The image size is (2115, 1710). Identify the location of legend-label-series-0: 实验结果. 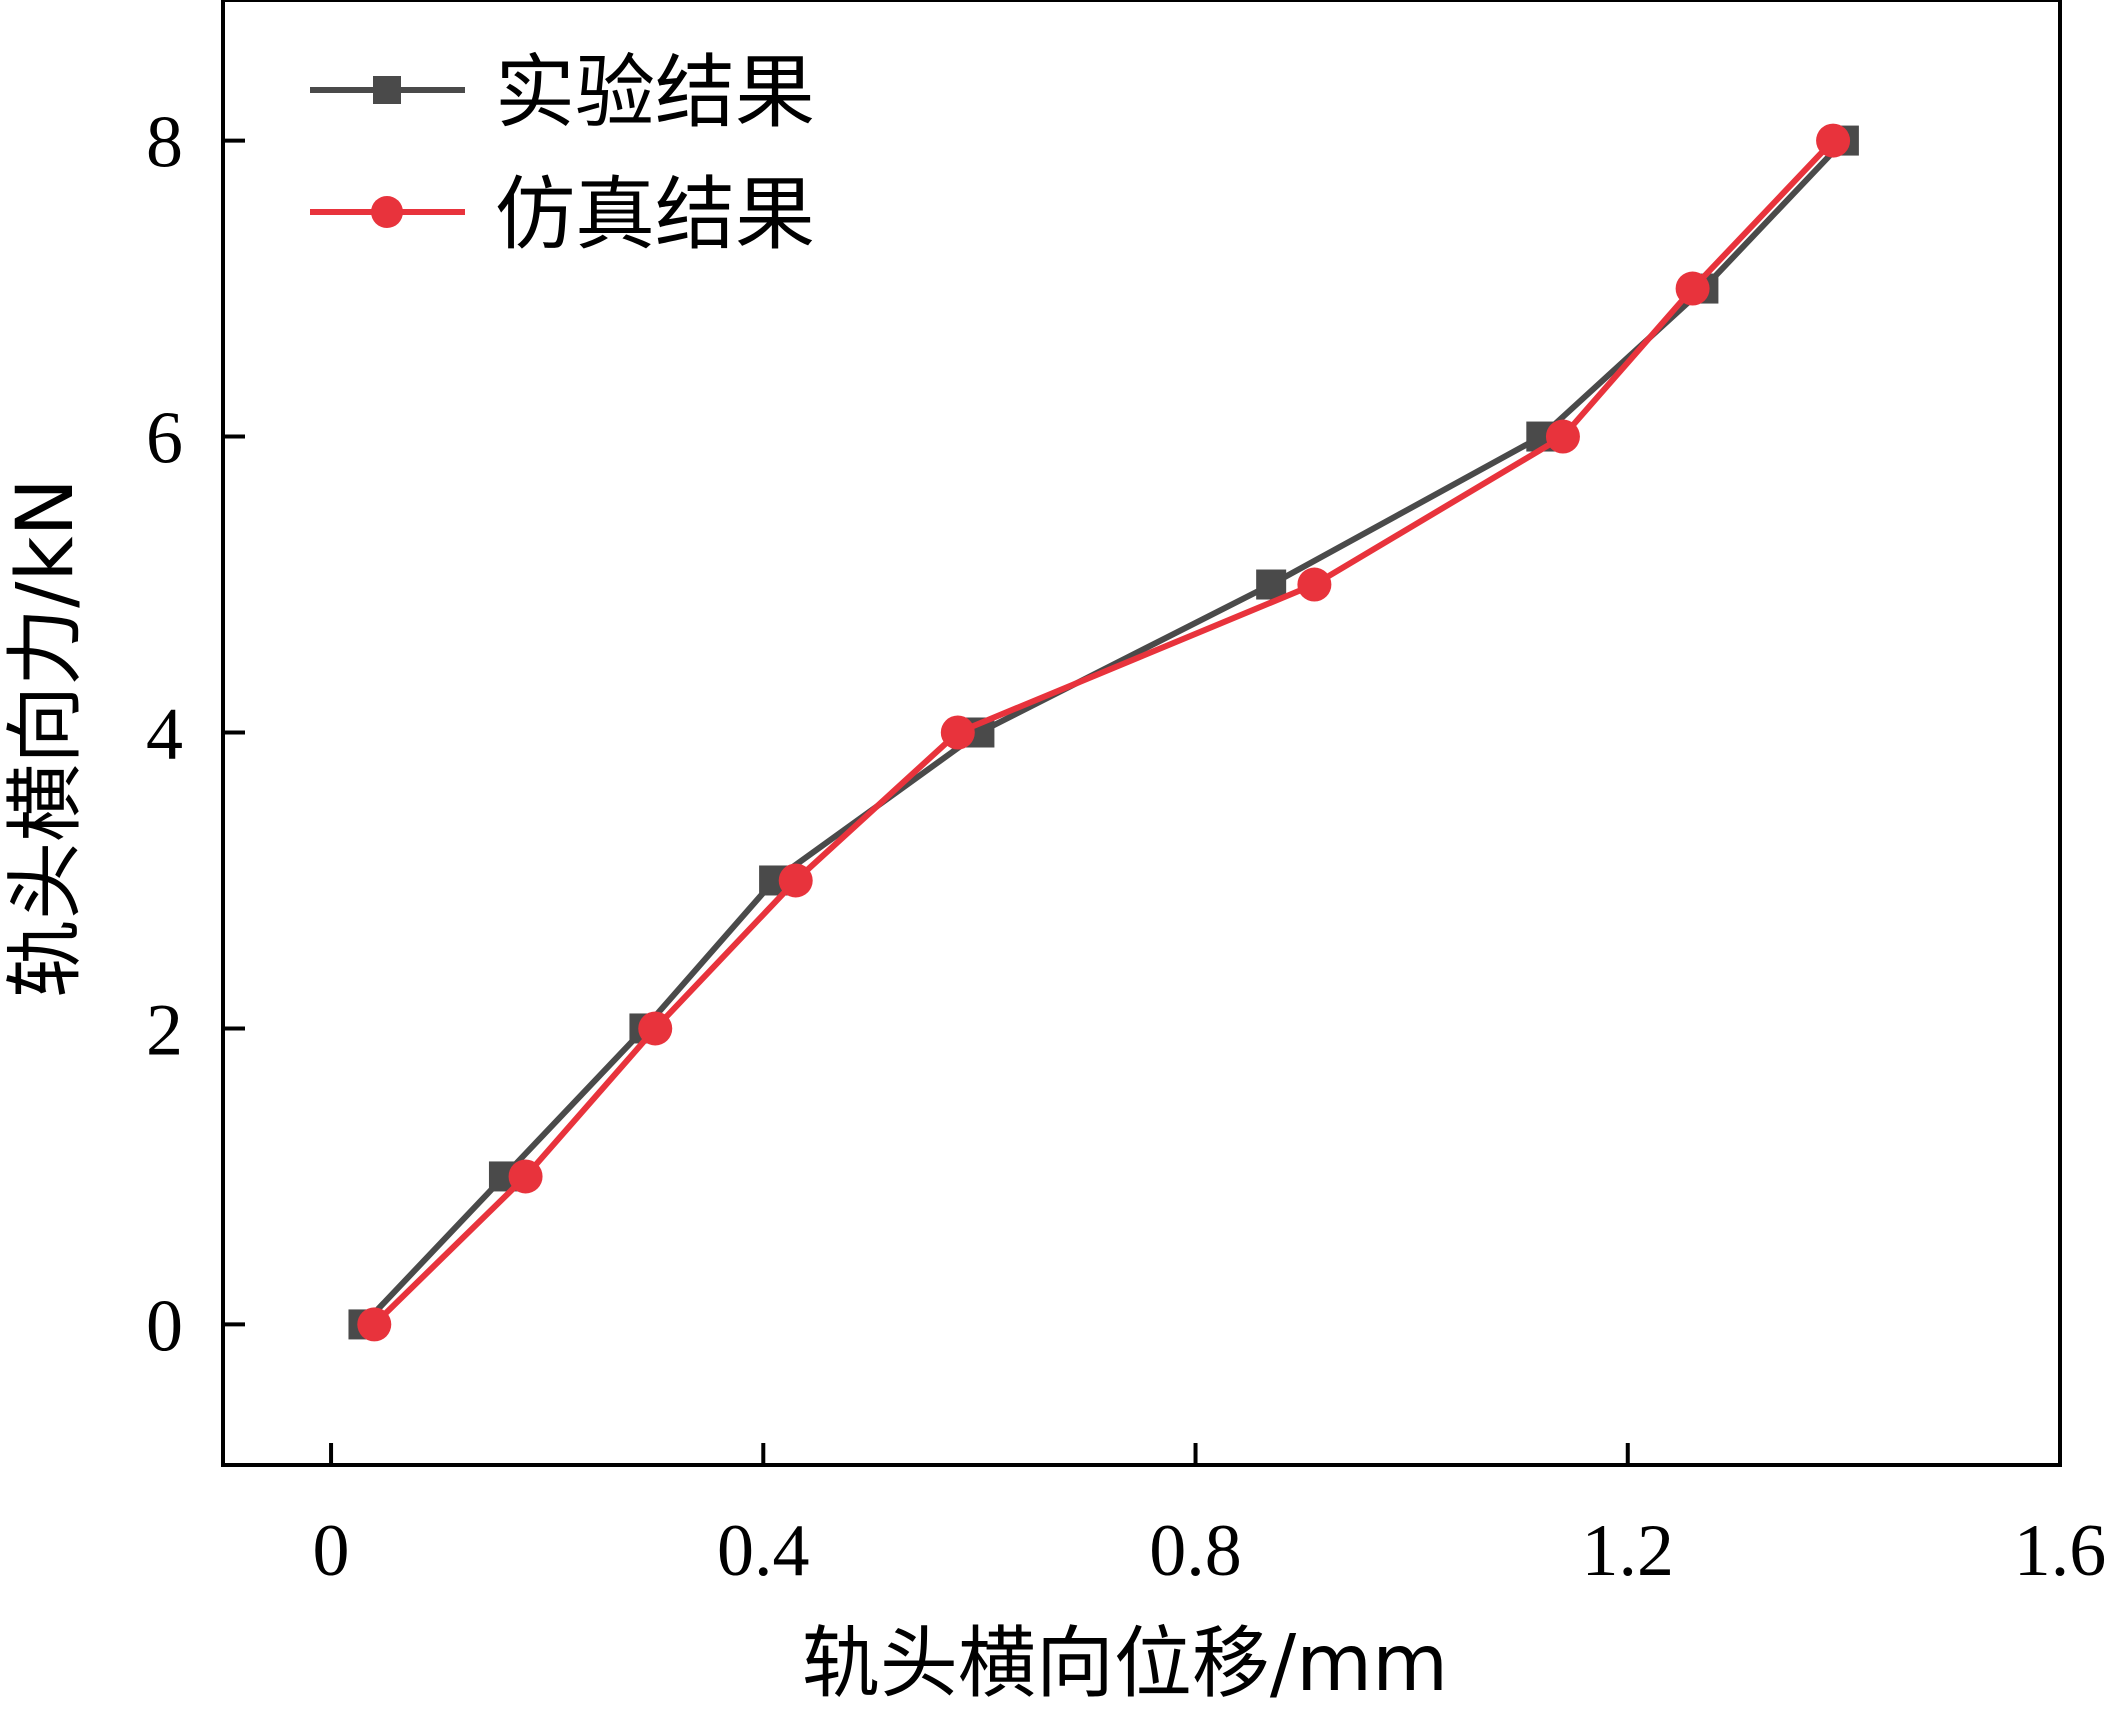
(655, 92).